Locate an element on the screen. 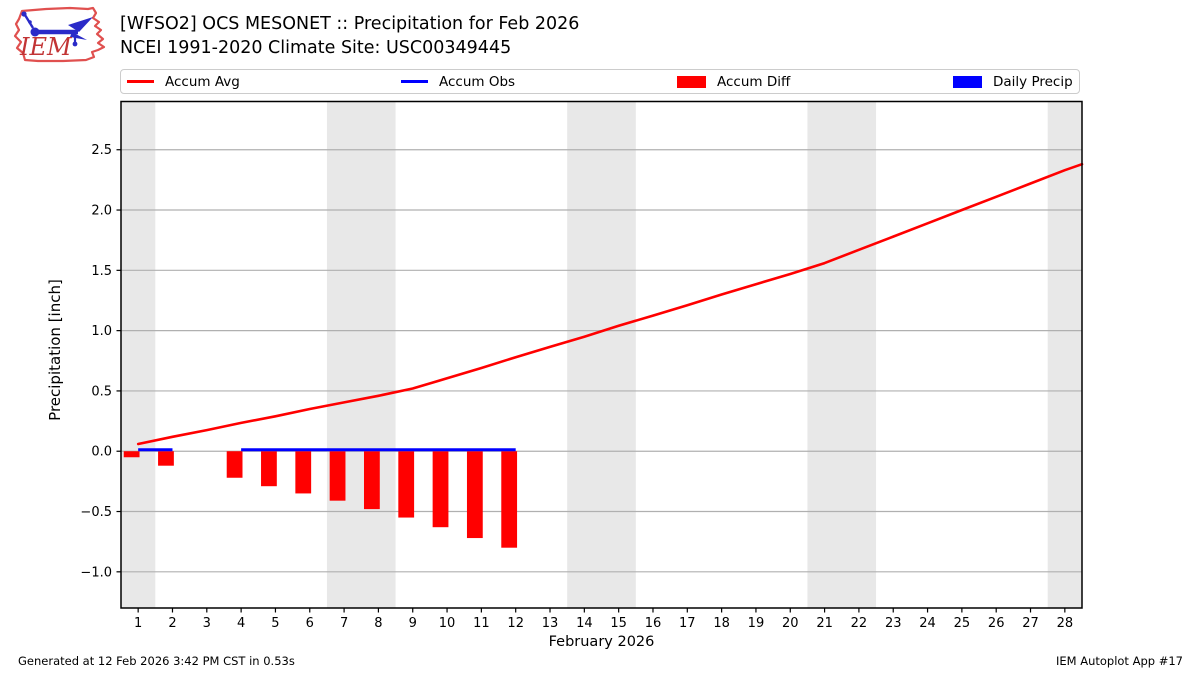 The height and width of the screenshot is (675, 1200). legend-item-accum-diff: Accum Diff is located at coordinates (733, 81).